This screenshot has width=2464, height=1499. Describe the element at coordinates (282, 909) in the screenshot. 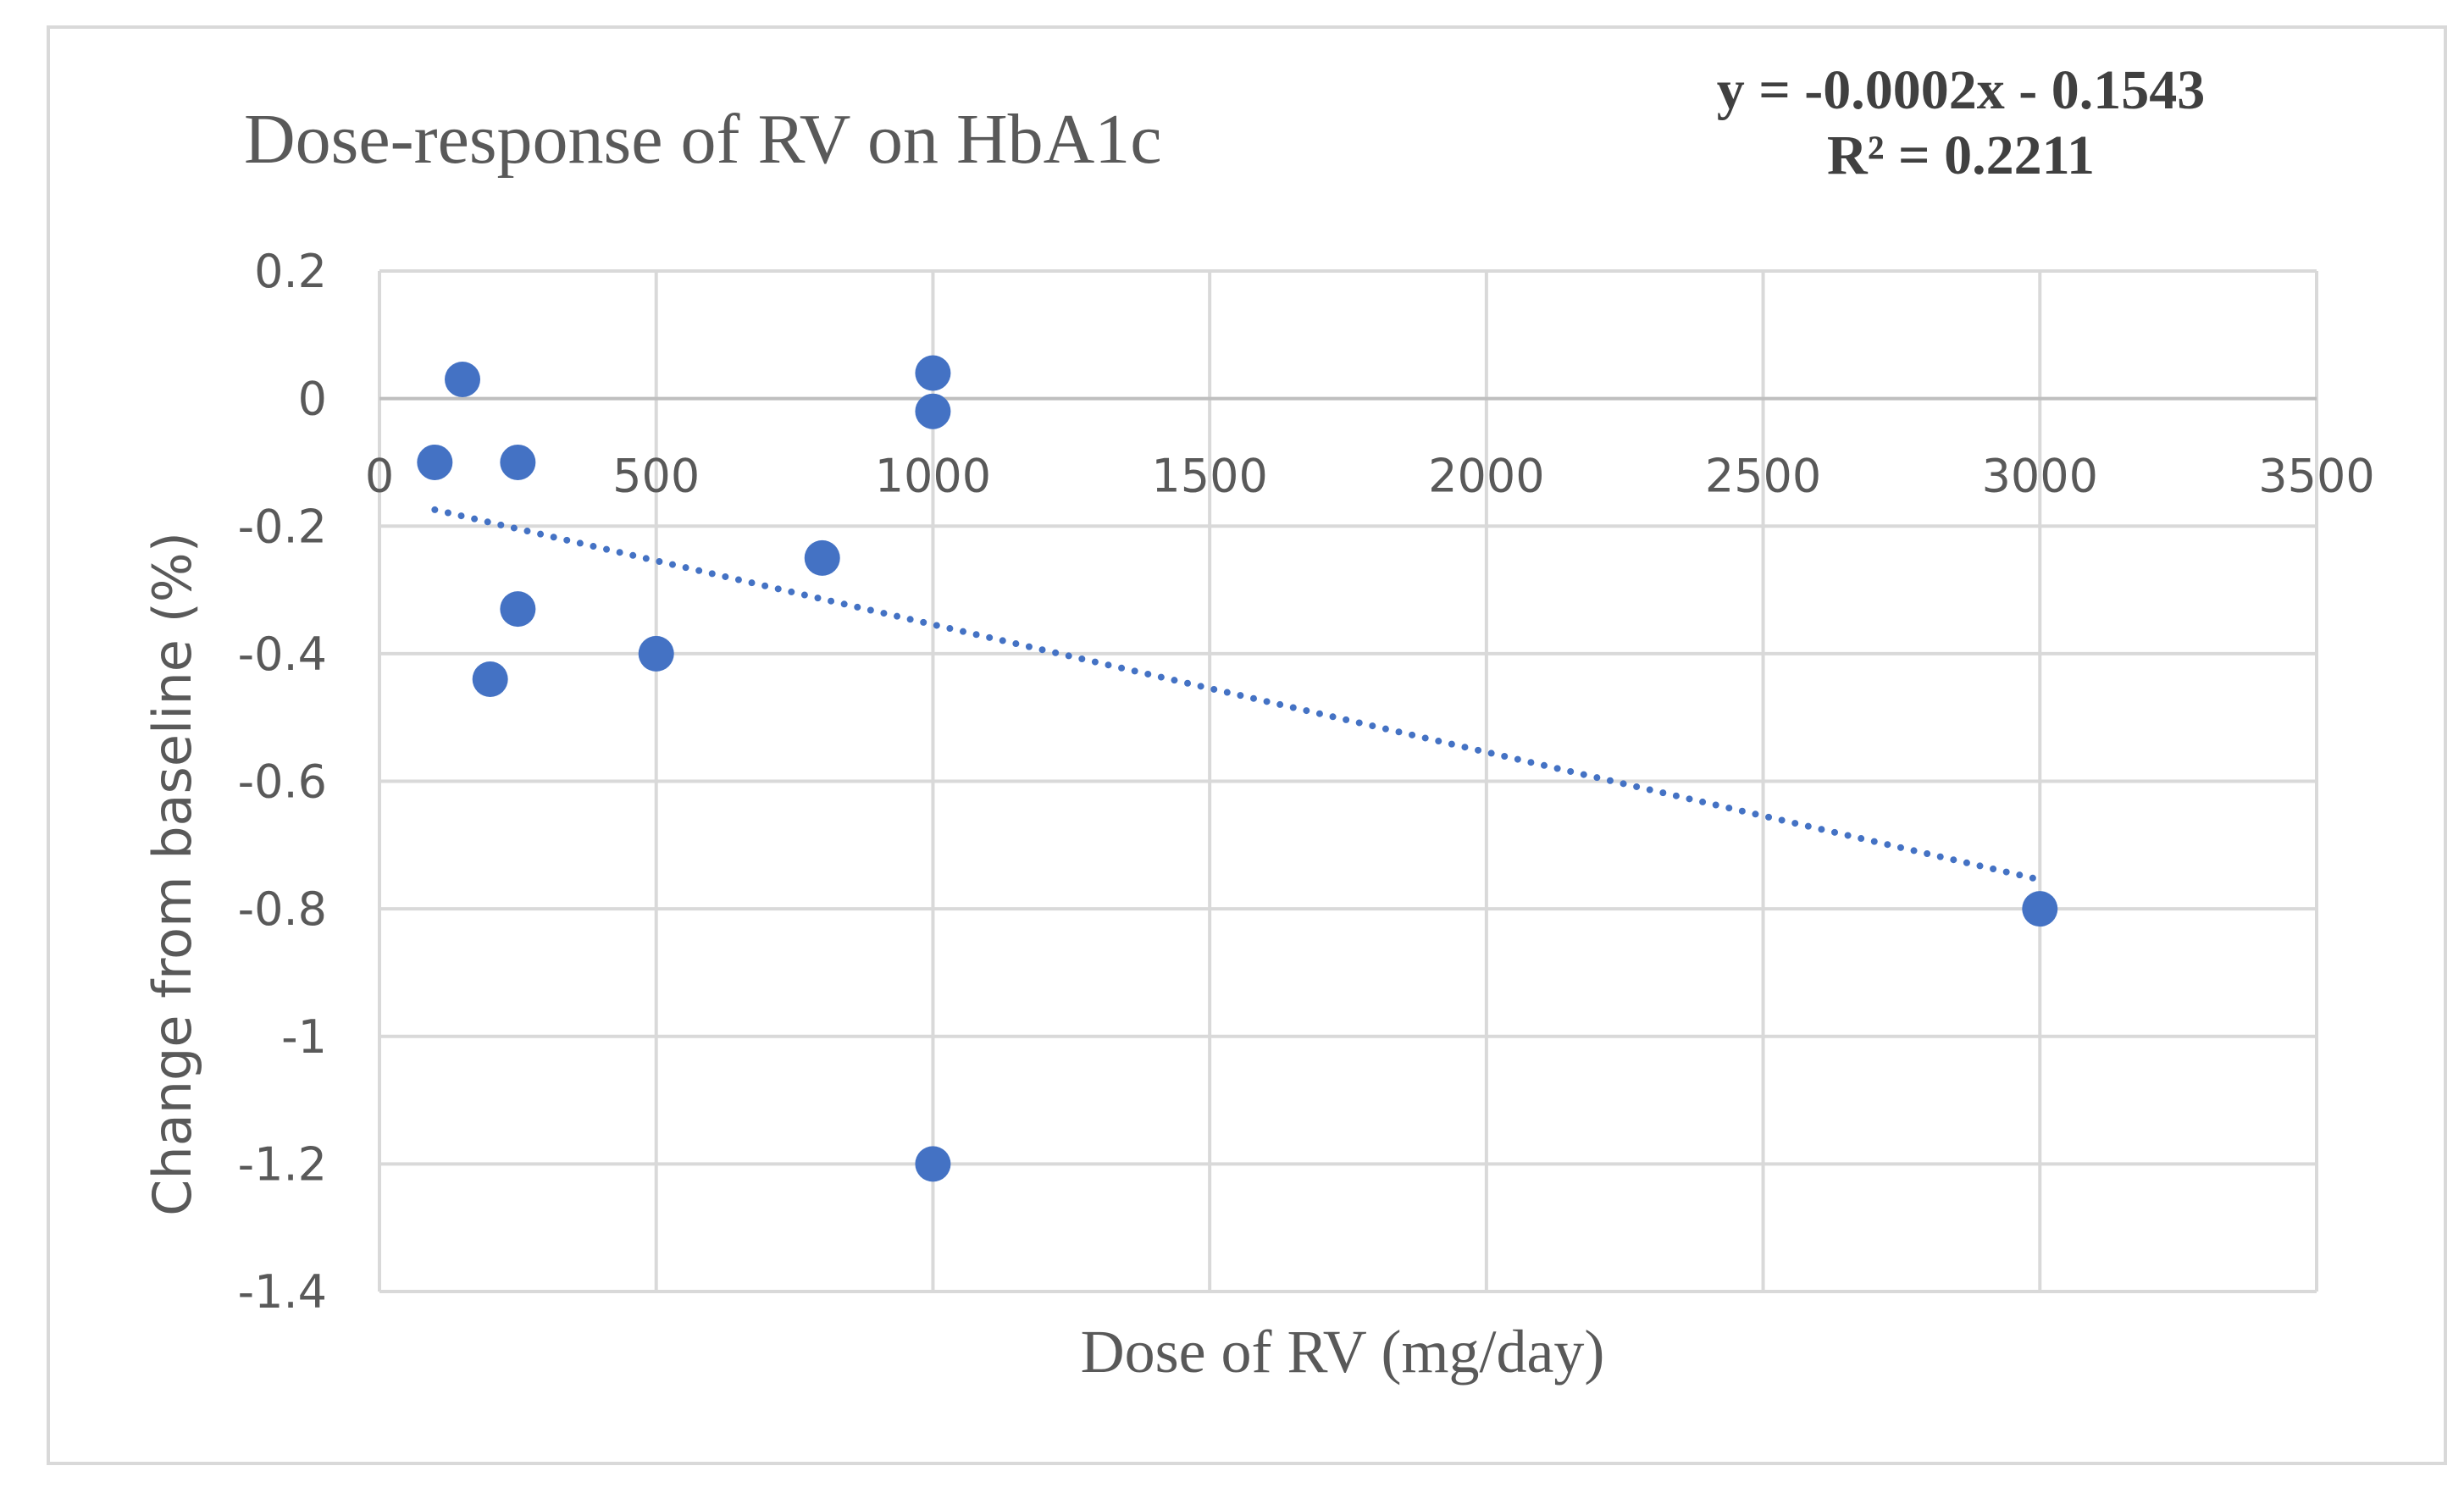

I see `y-tick-label: -0.8` at that location.